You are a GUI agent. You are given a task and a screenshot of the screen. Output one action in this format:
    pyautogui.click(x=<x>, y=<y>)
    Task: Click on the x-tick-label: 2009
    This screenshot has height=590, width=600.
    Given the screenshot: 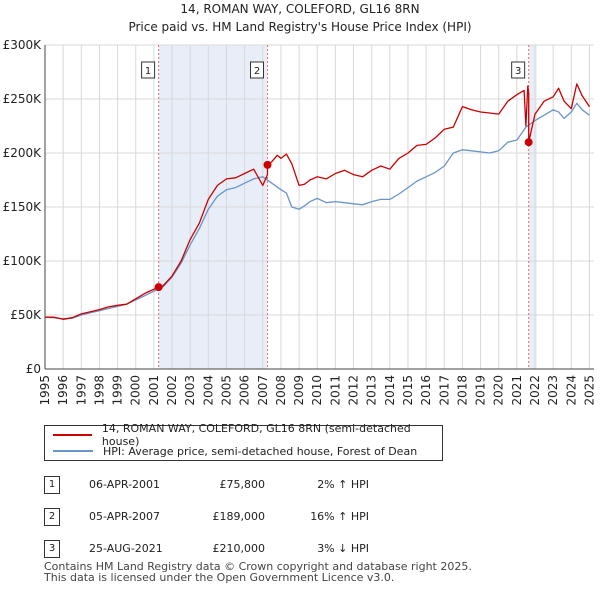 What is the action you would take?
    pyautogui.click(x=299, y=390)
    